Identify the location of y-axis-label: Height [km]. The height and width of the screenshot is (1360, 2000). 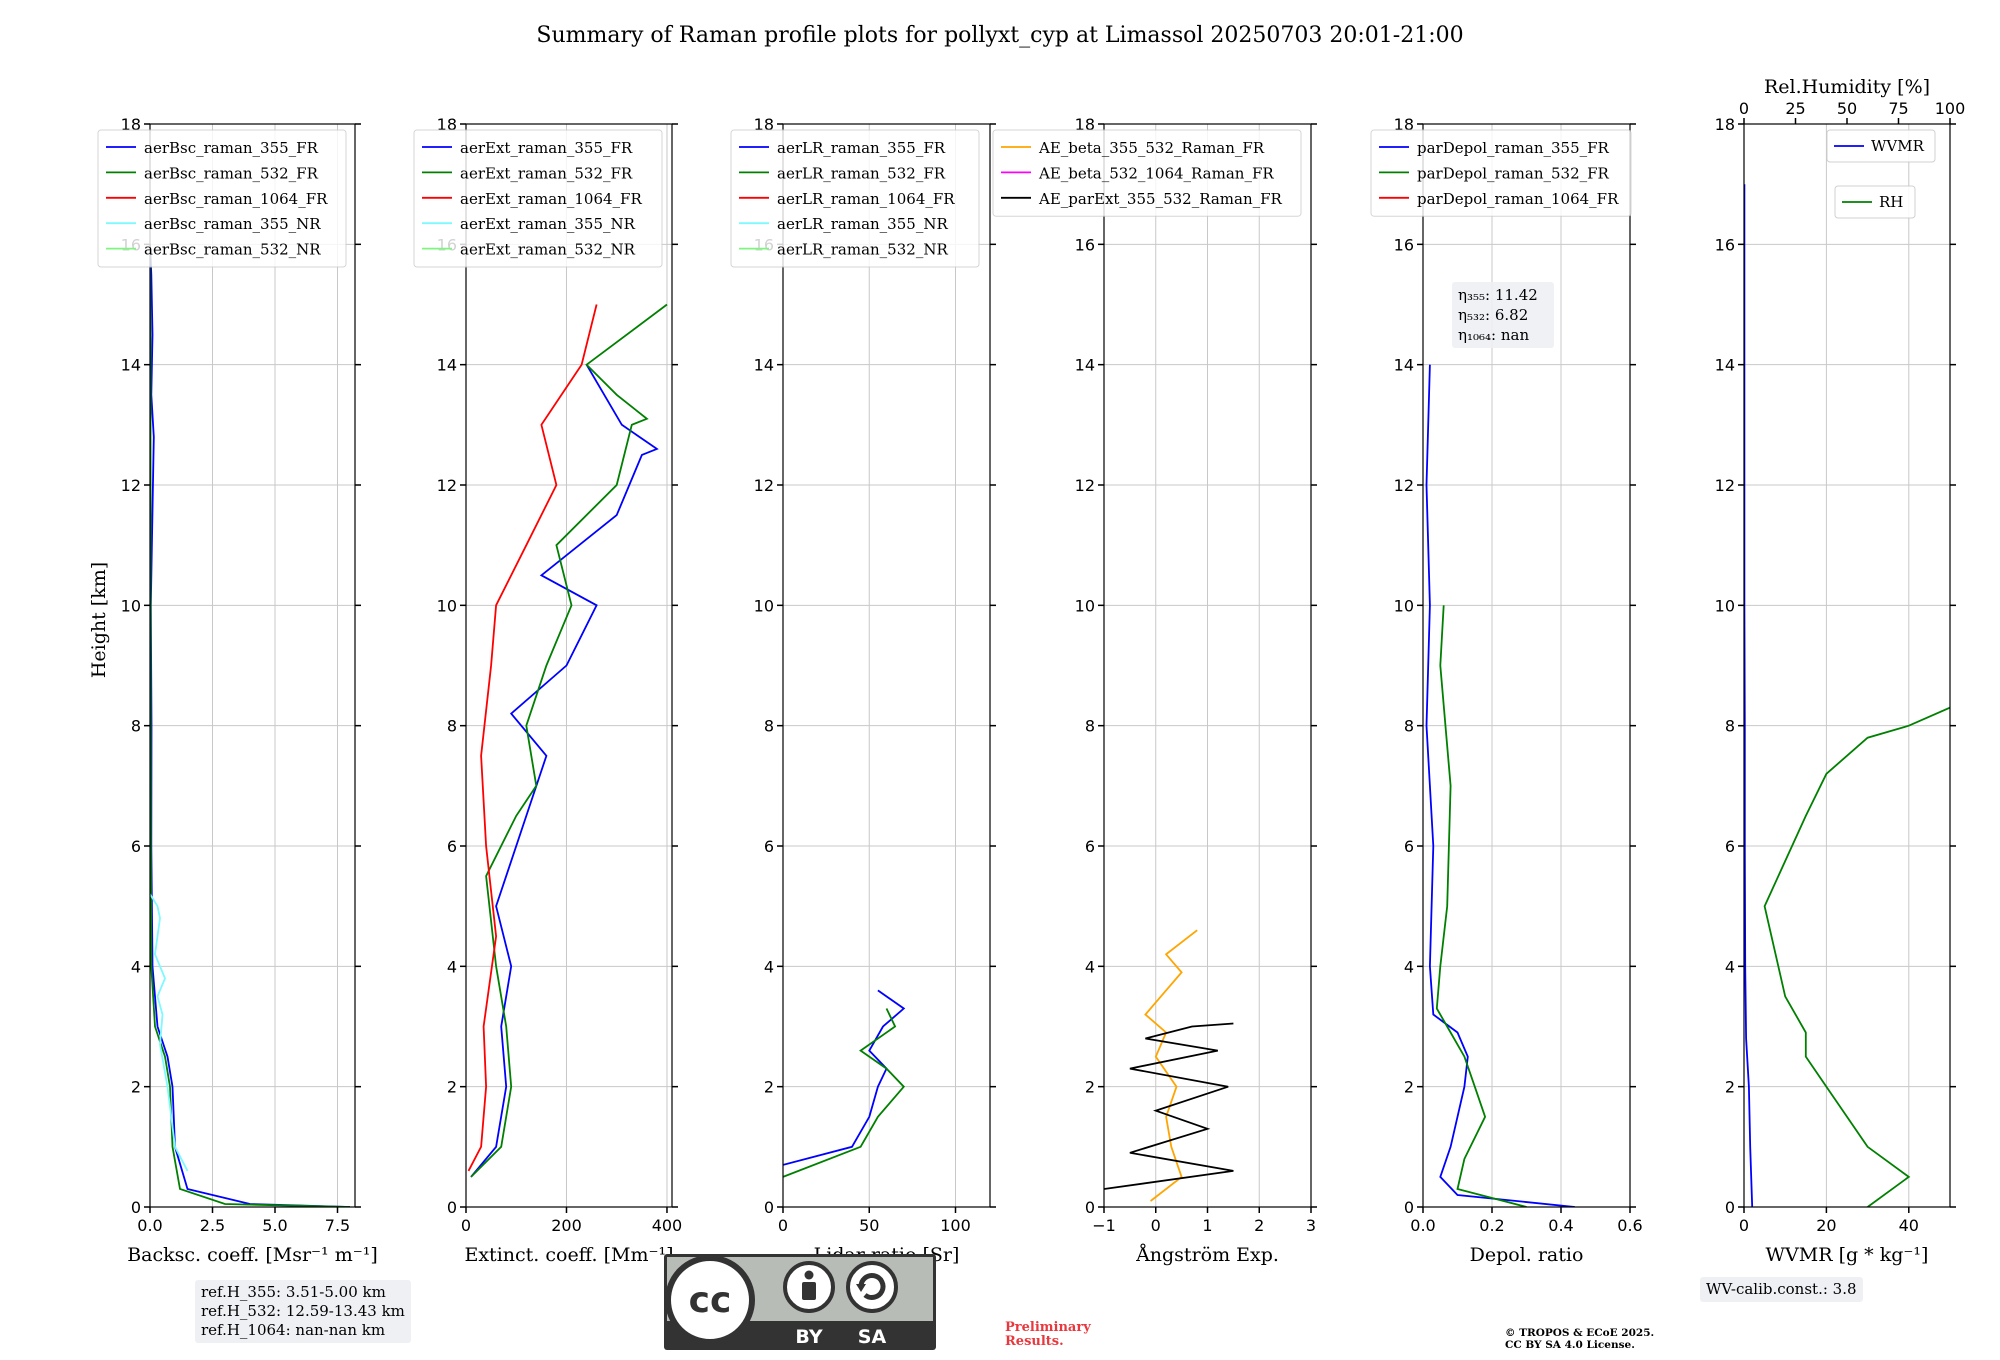
(99, 620).